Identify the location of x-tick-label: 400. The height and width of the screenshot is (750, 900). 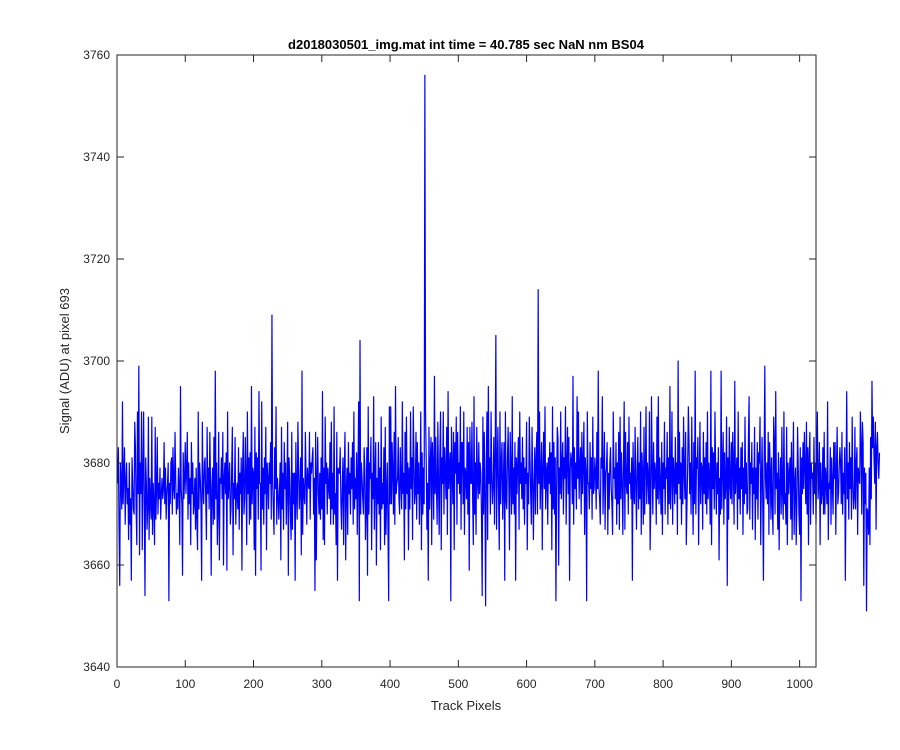
(390, 684).